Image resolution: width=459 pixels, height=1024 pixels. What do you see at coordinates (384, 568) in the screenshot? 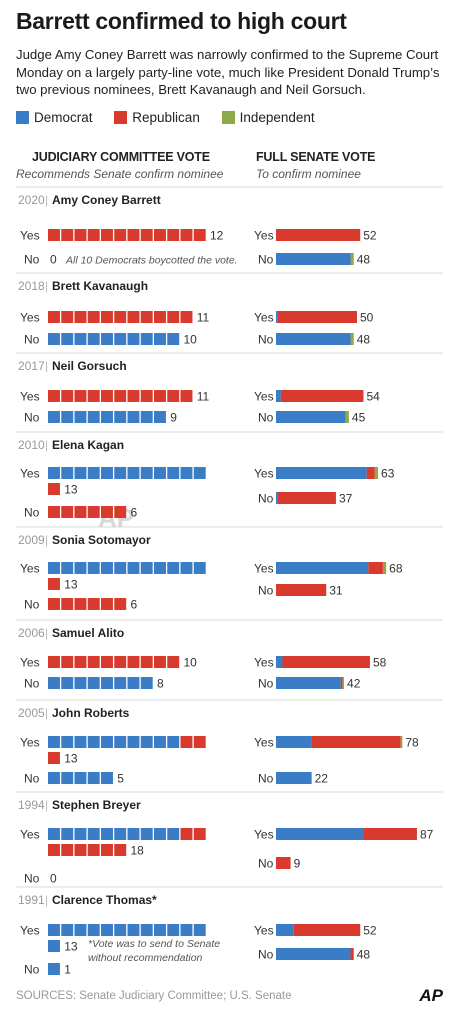
I see `sonia-sotomayor-senate-yes-i-bar` at bounding box center [384, 568].